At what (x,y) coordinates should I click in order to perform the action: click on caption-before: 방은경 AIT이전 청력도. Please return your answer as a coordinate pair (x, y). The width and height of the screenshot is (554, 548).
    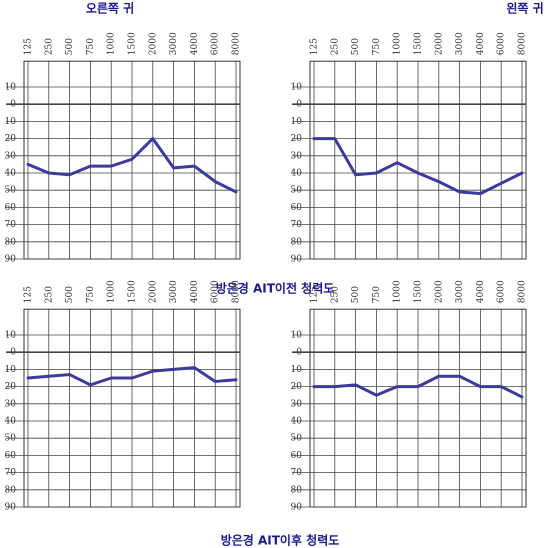
    Looking at the image, I should click on (275, 288).